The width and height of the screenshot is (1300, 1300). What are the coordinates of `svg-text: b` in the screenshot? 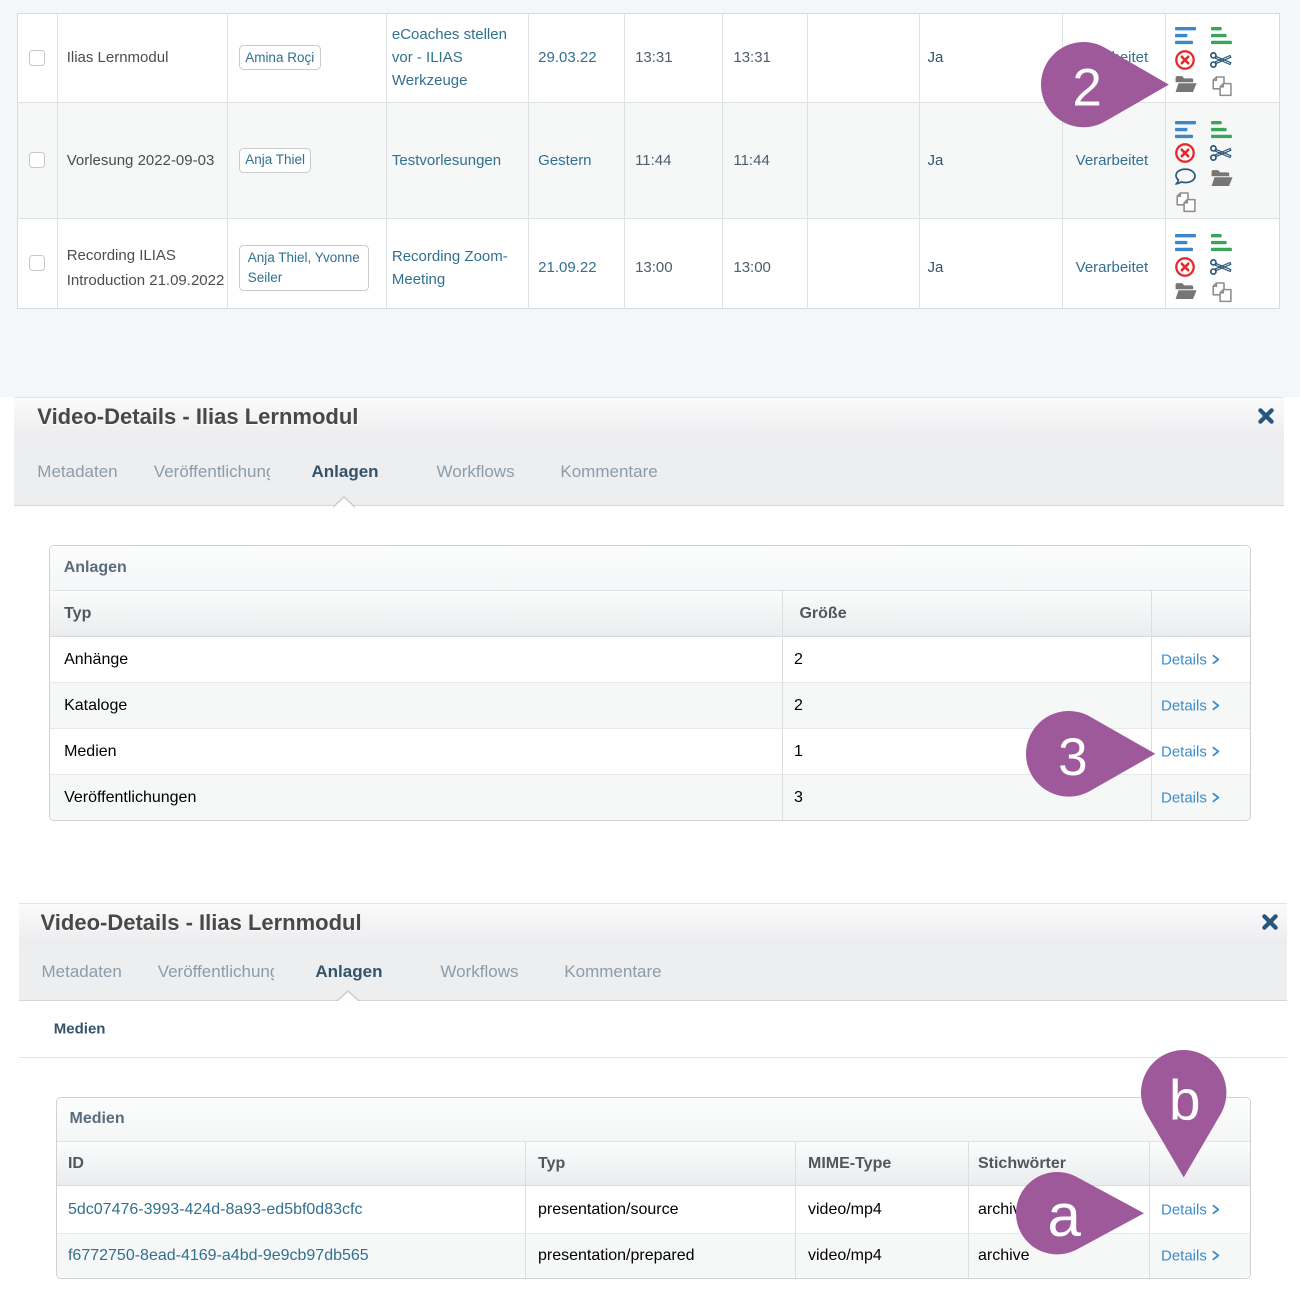 It's located at (1185, 1101).